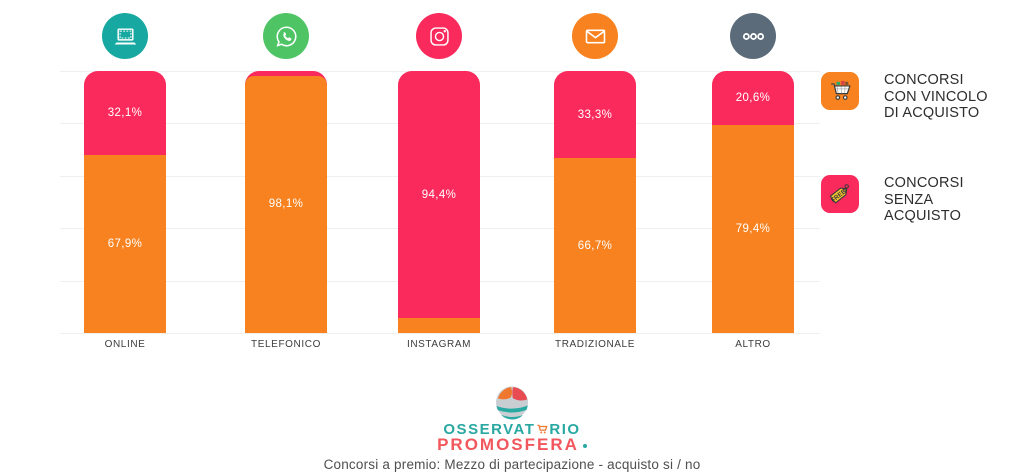 This screenshot has width=1024, height=474. I want to click on bar-telefonico: 98,1%, so click(286, 202).